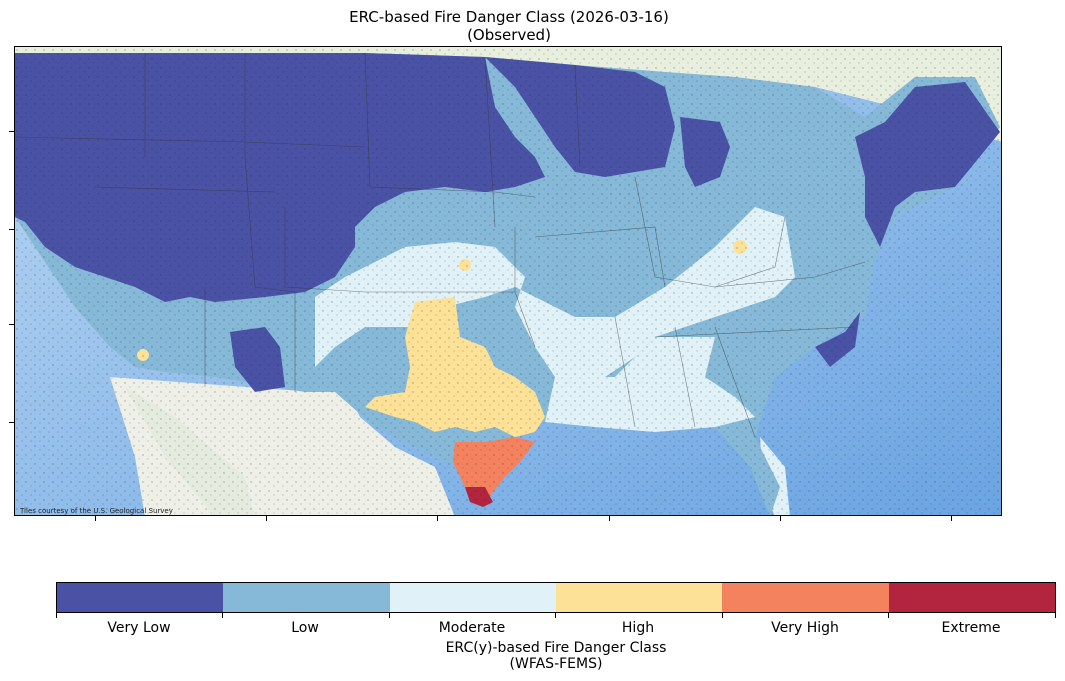  What do you see at coordinates (139, 628) in the screenshot?
I see `colorbar-label-very-low: Very Low` at bounding box center [139, 628].